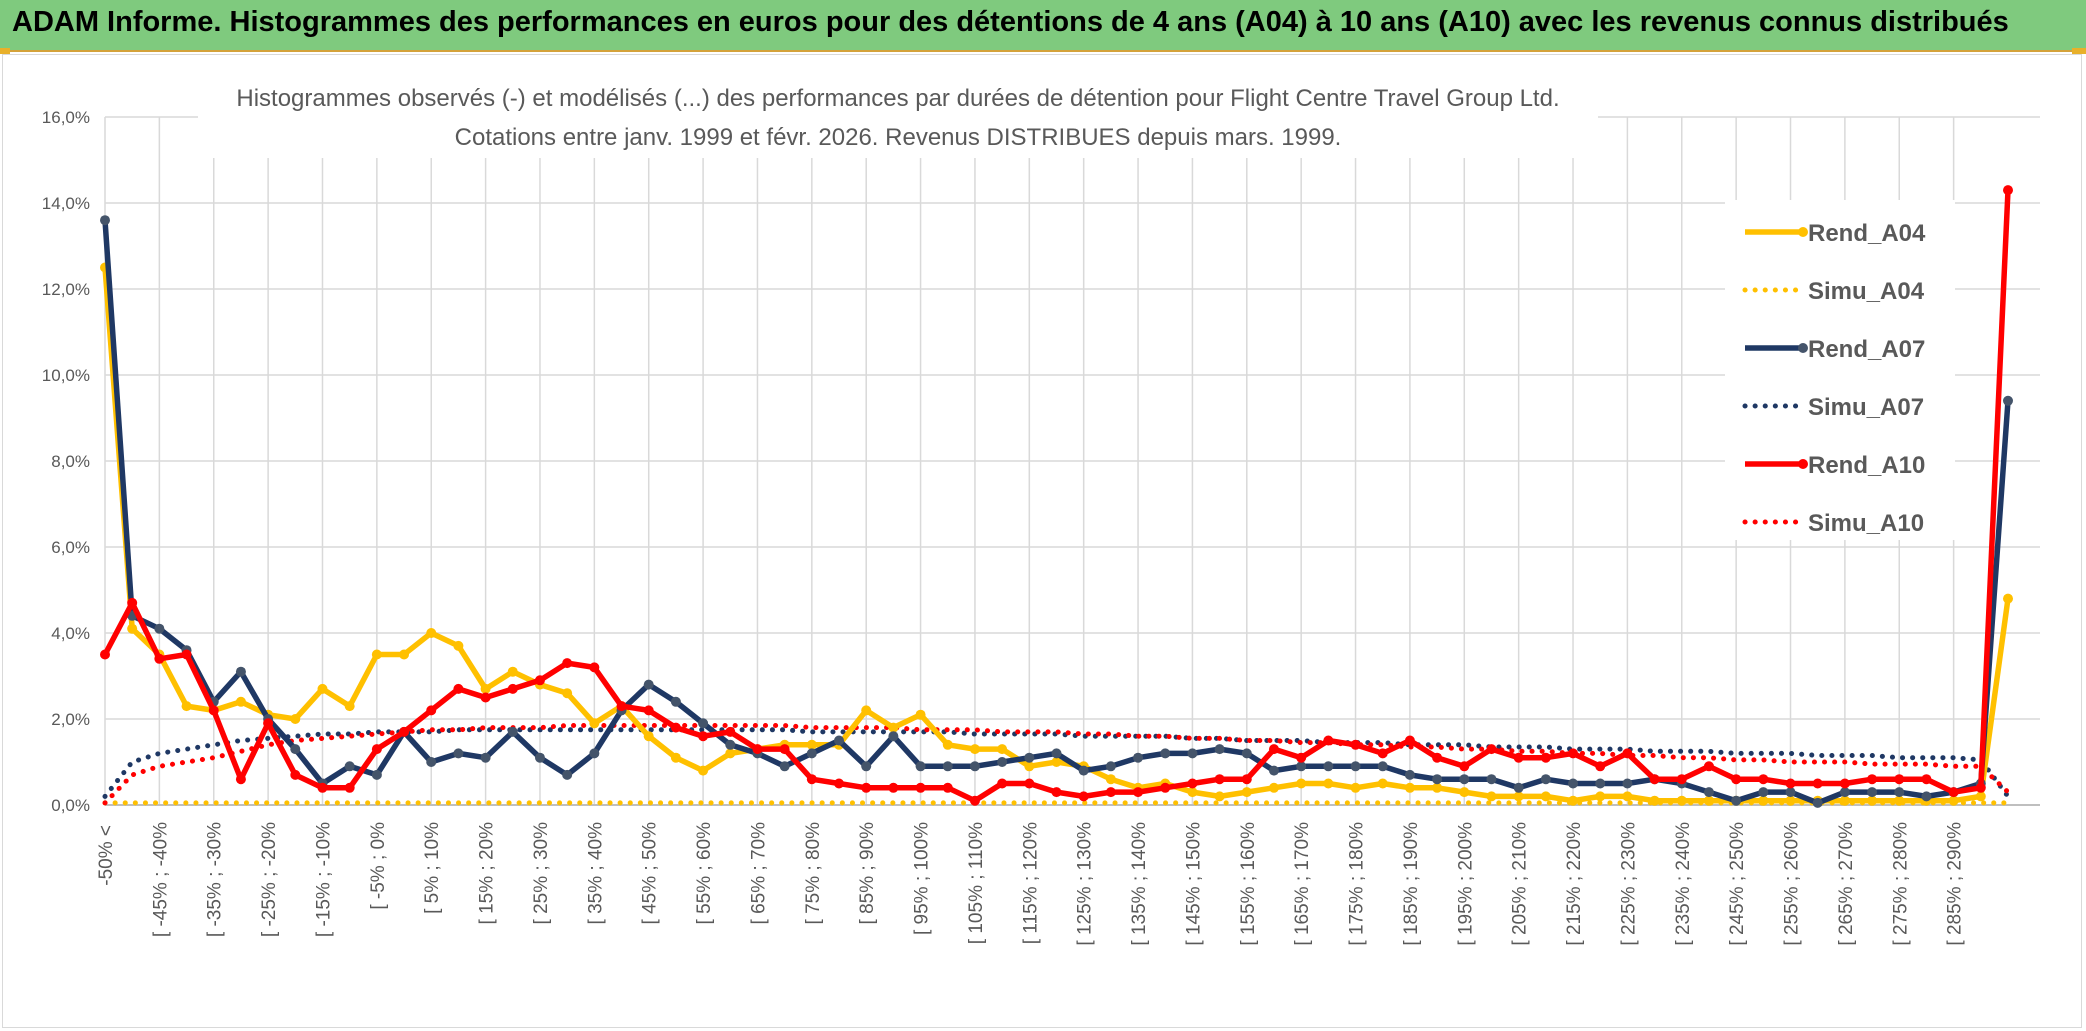 The width and height of the screenshot is (2086, 1031). I want to click on legend-item-rend_a07: Rend_A07, so click(1835, 349).